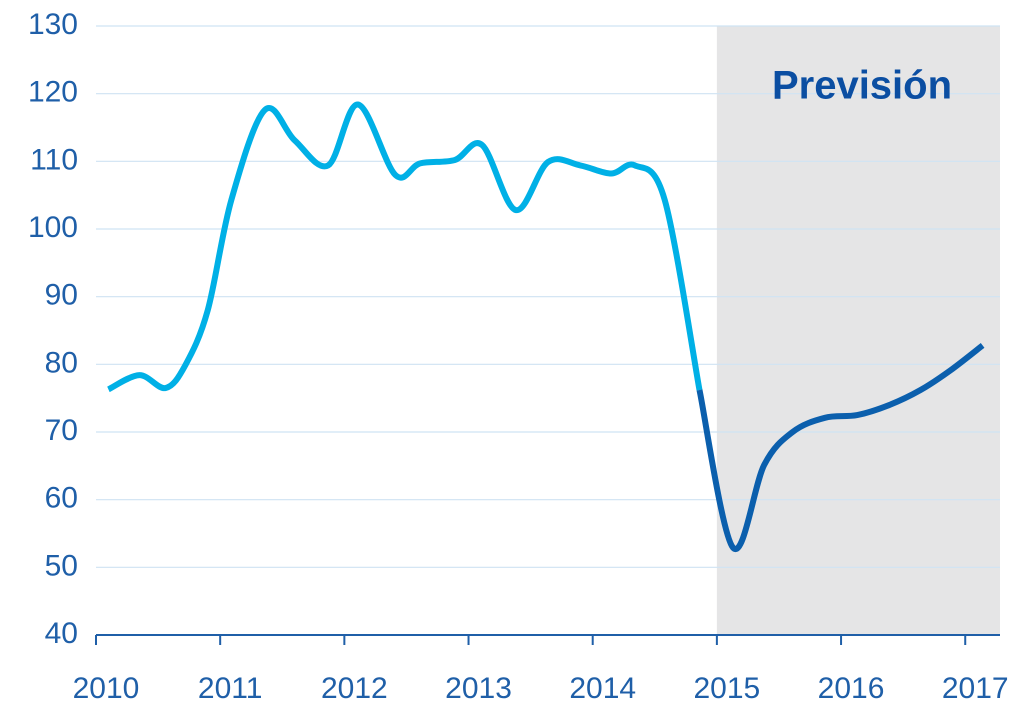 This screenshot has height=704, width=1012. What do you see at coordinates (61, 362) in the screenshot?
I see `y-tick-label: 80` at bounding box center [61, 362].